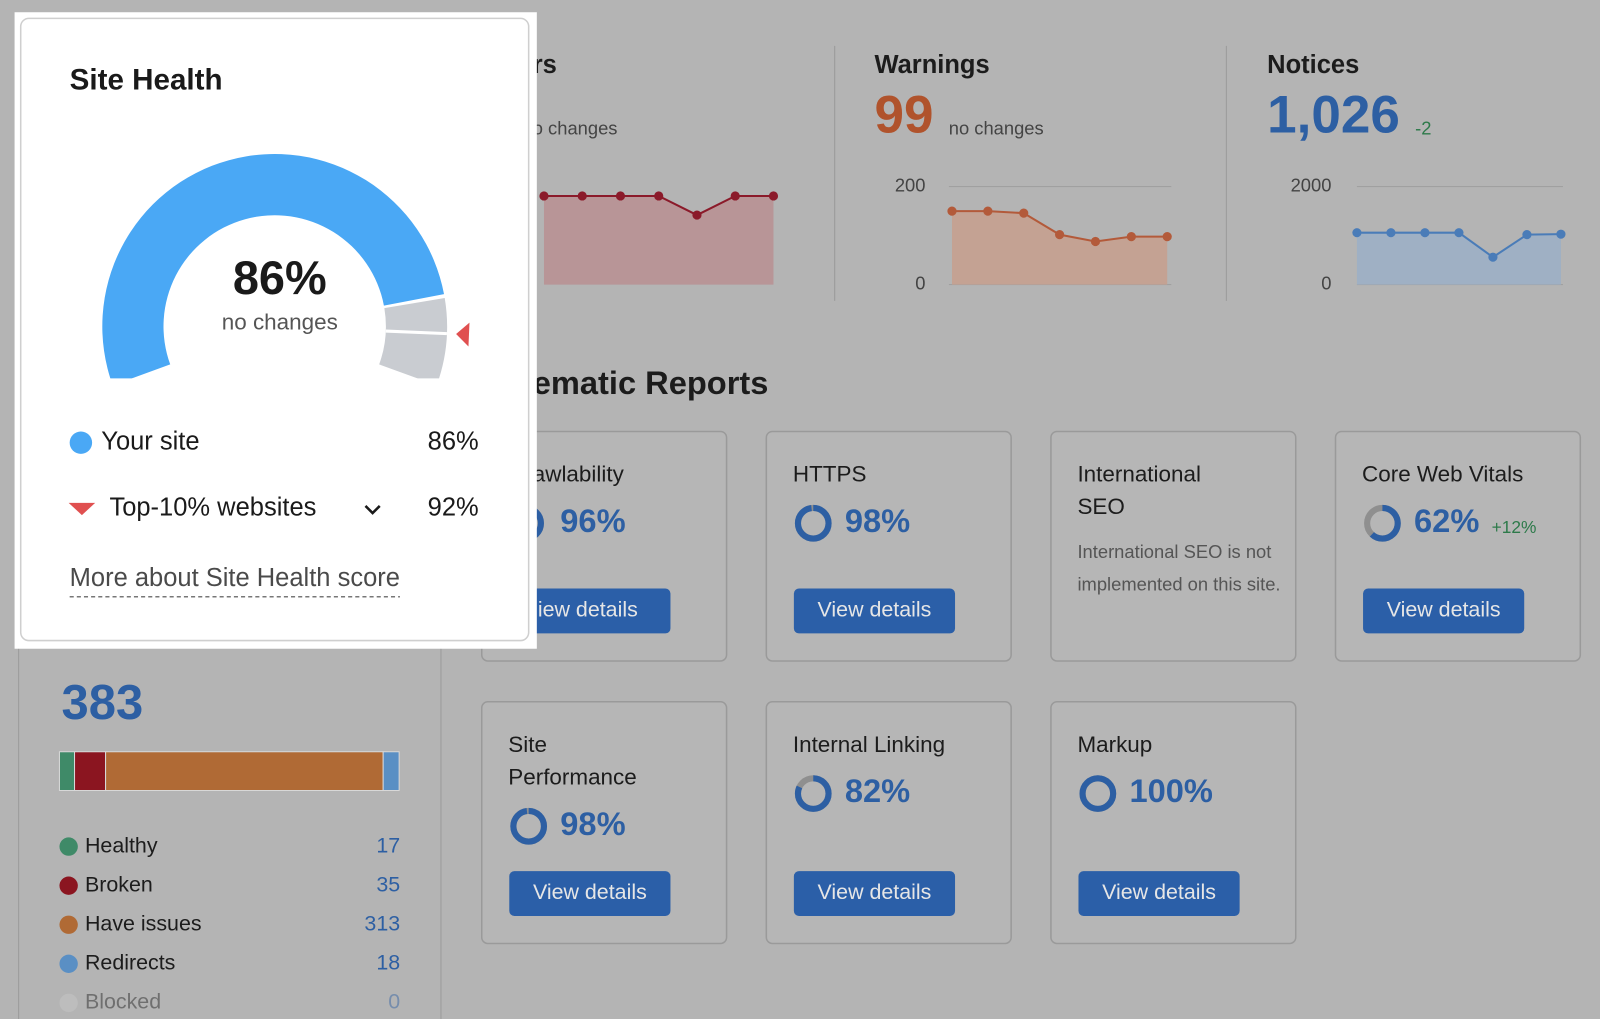  I want to click on card-name-box: Site Performance, so click(572, 760).